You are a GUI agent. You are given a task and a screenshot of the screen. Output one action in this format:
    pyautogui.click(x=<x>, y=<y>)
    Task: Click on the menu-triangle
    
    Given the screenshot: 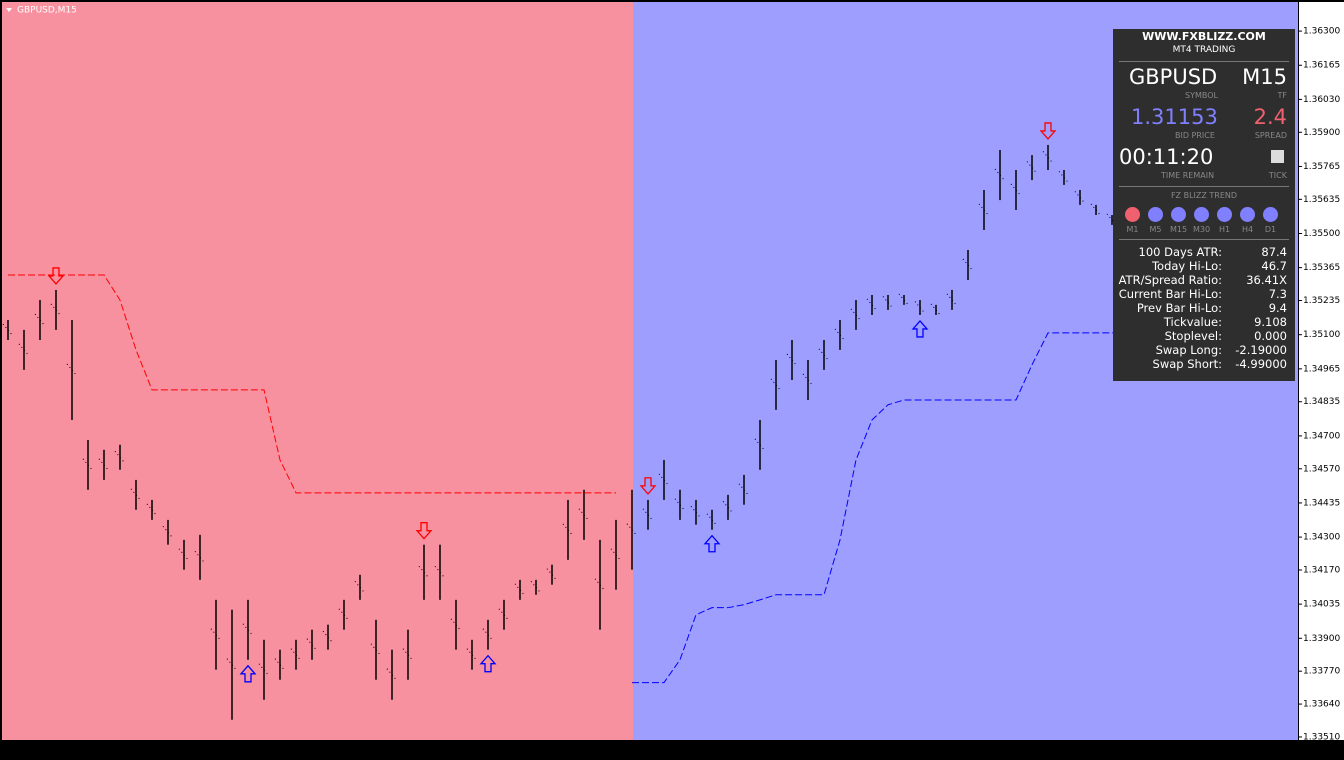 What is the action you would take?
    pyautogui.click(x=9, y=10)
    